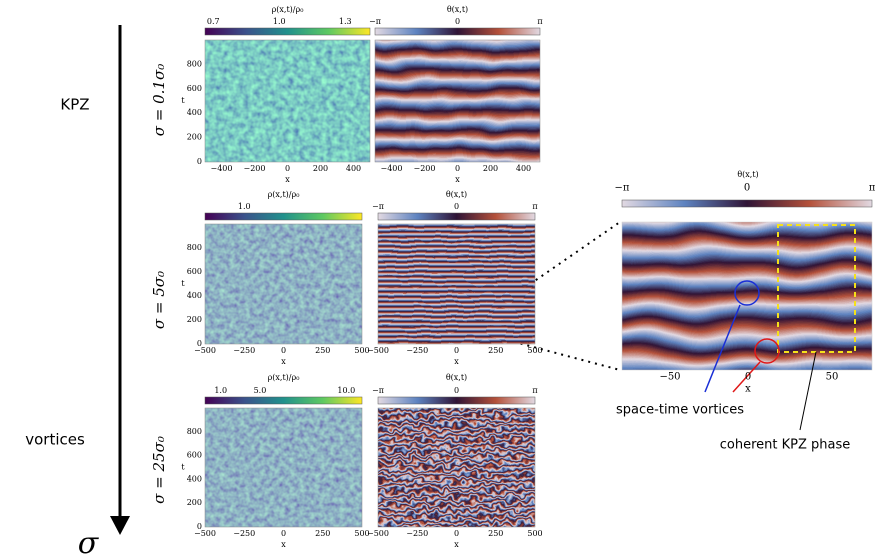  I want to click on x-tick-label: −200, so click(425, 168).